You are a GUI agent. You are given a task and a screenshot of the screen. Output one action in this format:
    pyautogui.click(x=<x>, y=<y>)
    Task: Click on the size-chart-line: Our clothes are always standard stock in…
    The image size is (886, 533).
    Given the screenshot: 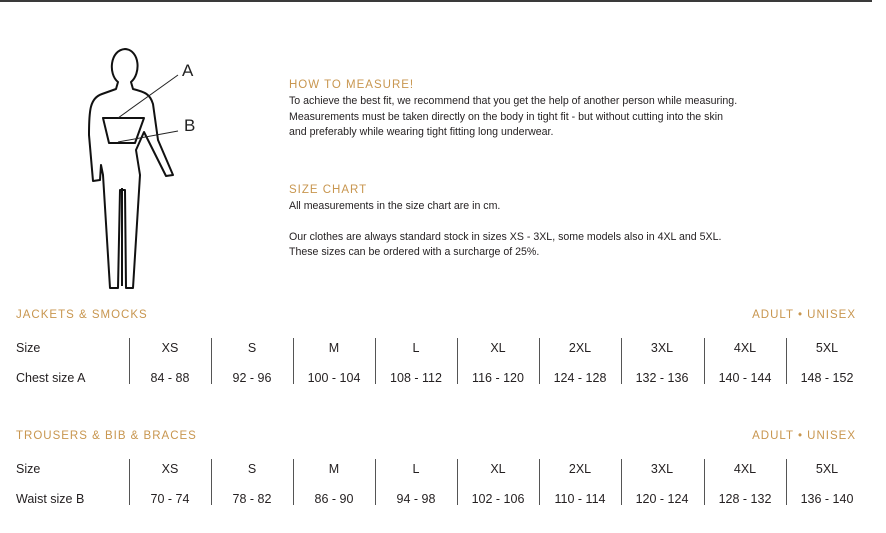 What is the action you would take?
    pyautogui.click(x=505, y=236)
    